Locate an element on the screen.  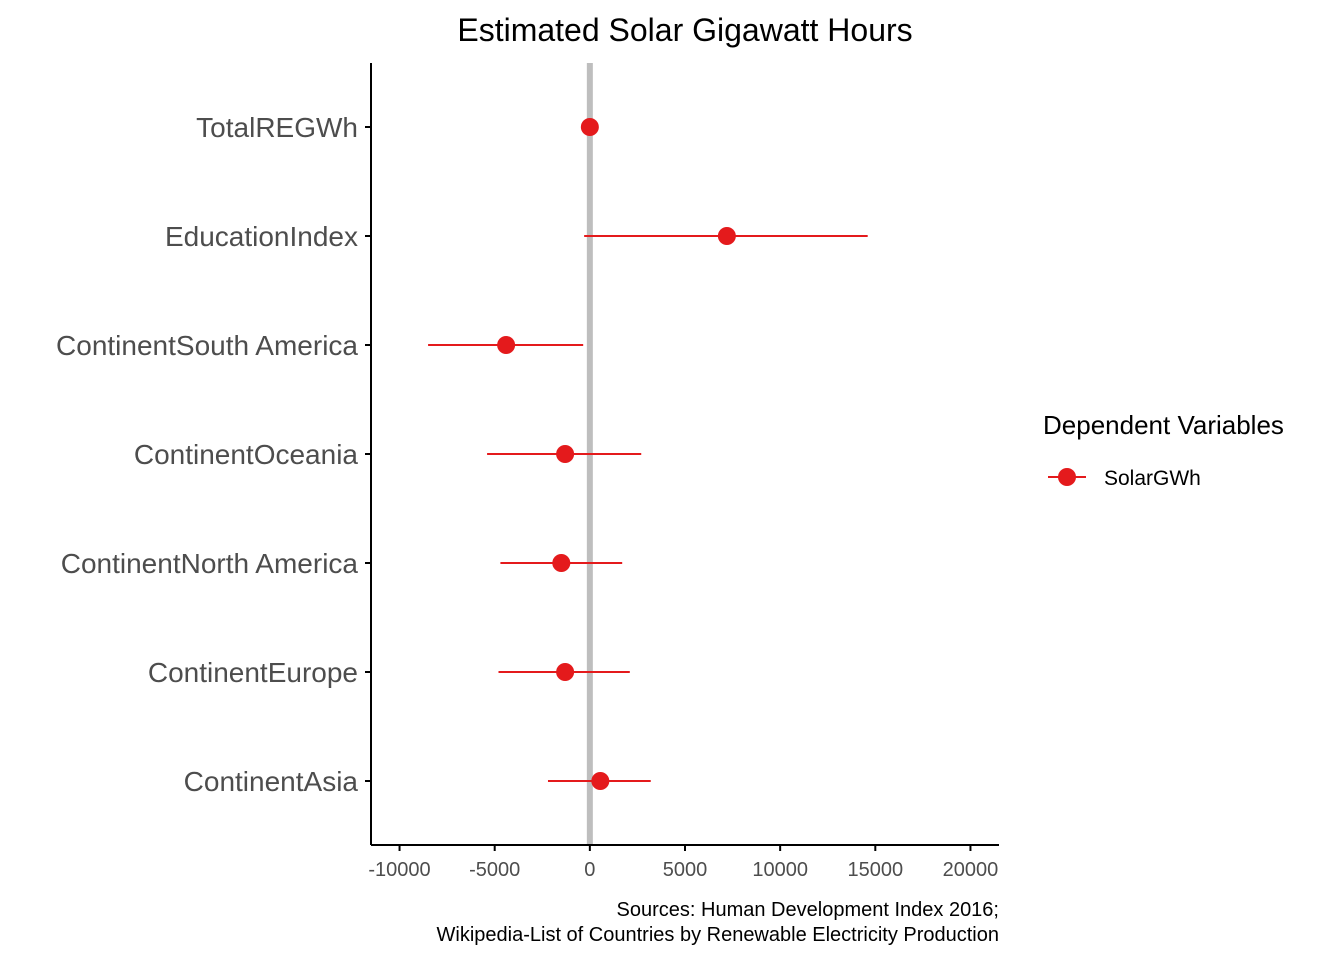
y-tick-label: ContinentEurope is located at coordinates (253, 672).